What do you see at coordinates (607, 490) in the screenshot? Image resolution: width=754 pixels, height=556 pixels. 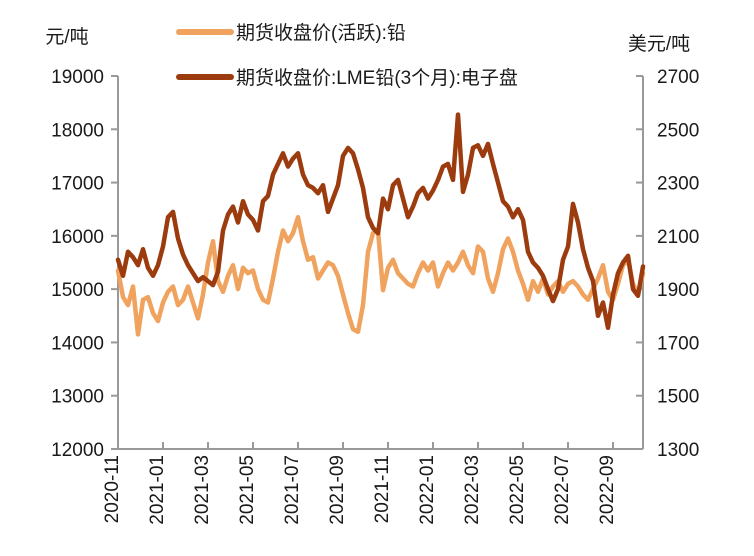 I see `x-tick-label: 2022-09` at bounding box center [607, 490].